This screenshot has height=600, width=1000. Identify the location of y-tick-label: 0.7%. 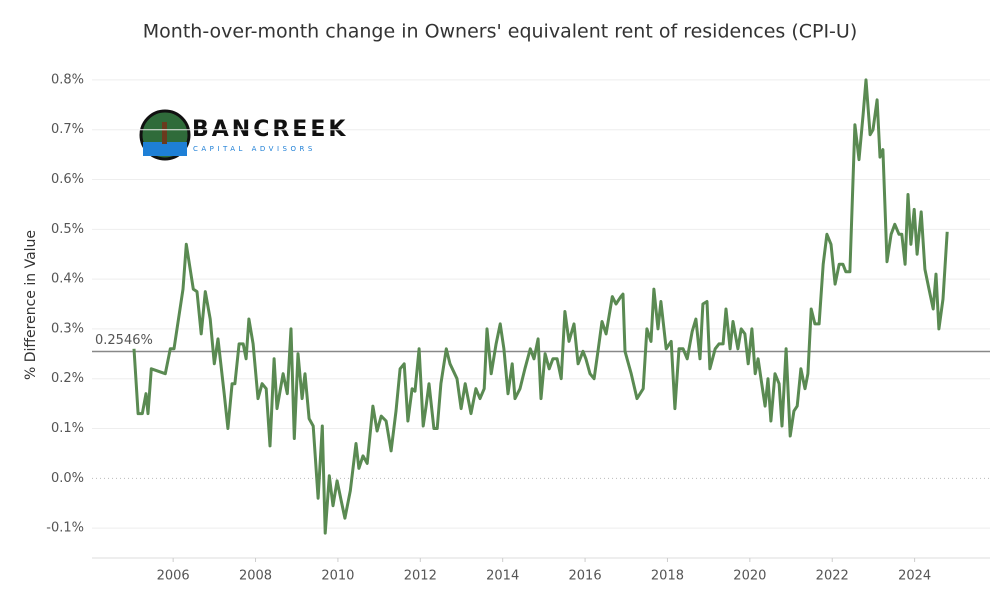
(67, 129).